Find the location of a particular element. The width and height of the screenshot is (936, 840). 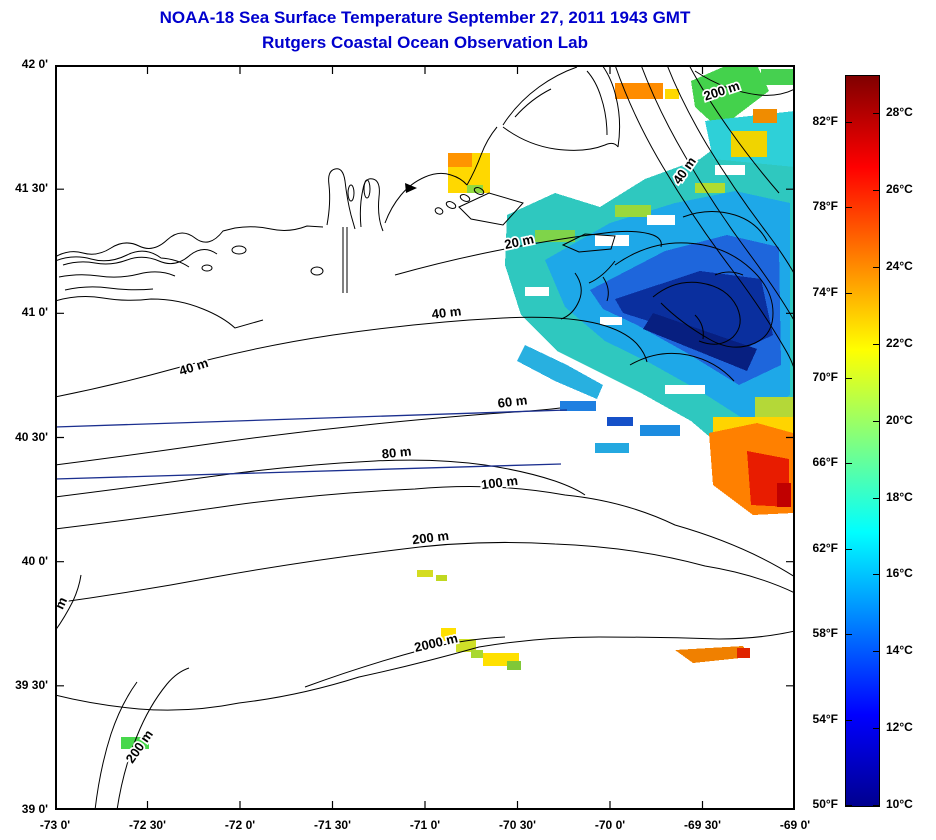

y-tick-label: 39 30' is located at coordinates (31, 684).